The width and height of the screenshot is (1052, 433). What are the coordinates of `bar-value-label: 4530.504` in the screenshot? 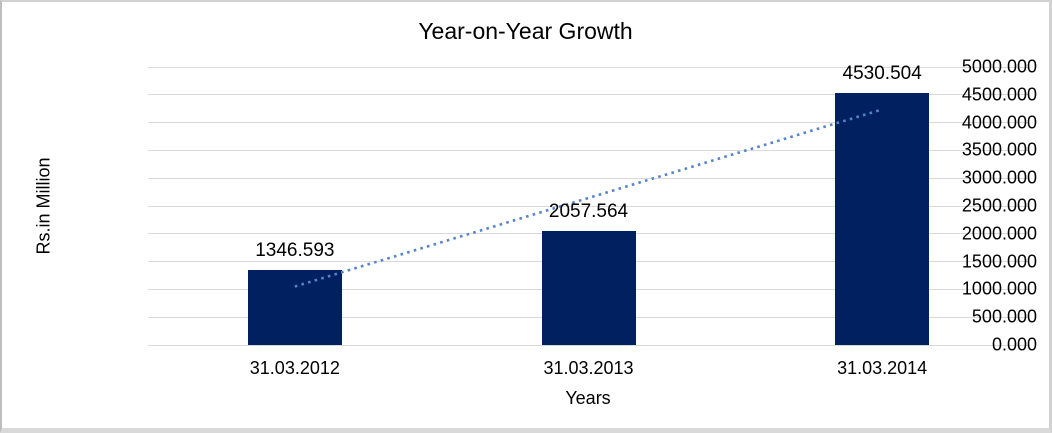 It's located at (882, 74).